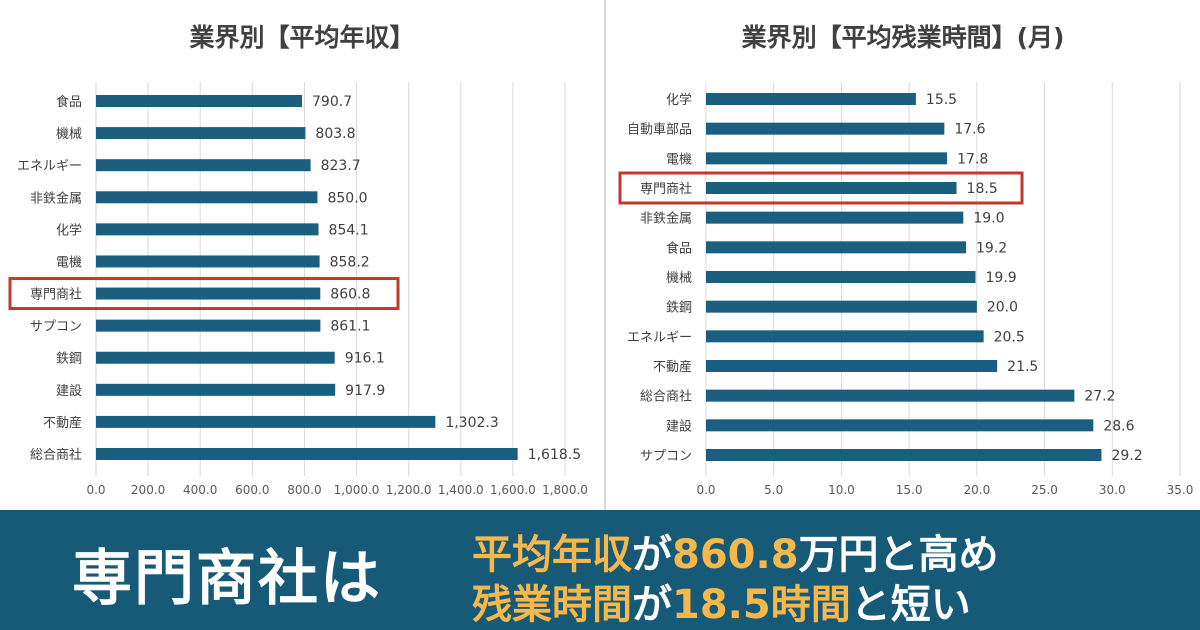  I want to click on value-label: 20.5, so click(1009, 337).